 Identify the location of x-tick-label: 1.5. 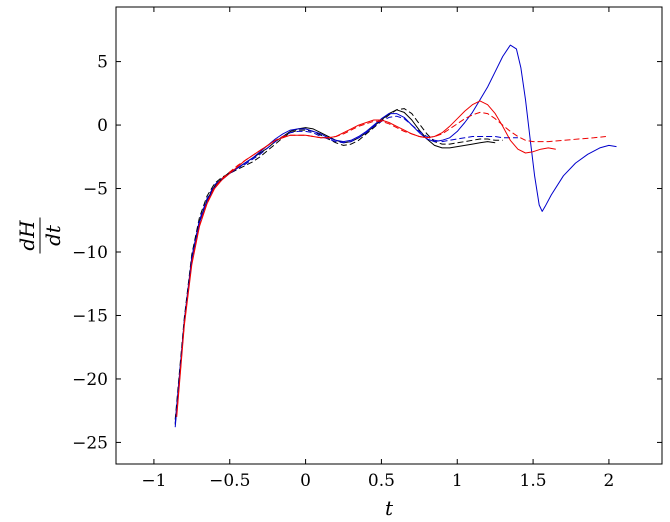
(533, 481).